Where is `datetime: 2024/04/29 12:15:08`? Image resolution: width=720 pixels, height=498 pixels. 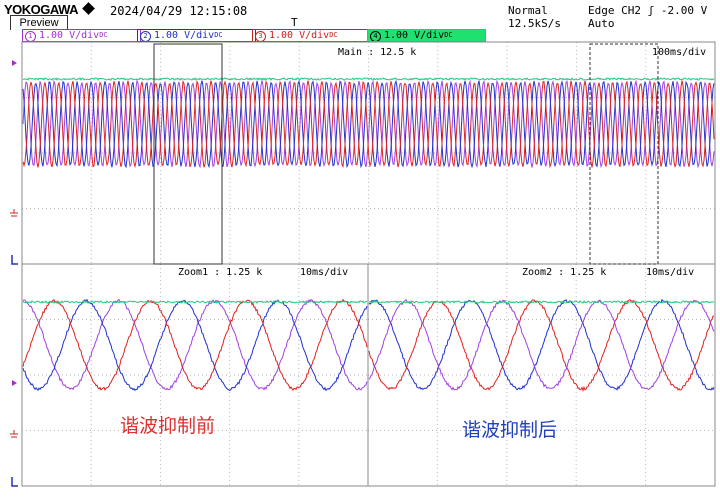
datetime: 2024/04/29 12:15:08 is located at coordinates (179, 11).